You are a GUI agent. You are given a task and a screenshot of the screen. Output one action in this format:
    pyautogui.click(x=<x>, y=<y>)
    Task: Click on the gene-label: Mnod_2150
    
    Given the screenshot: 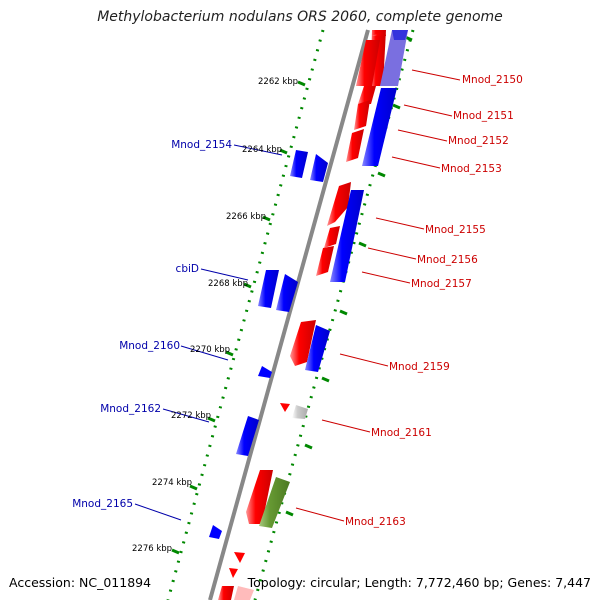 What is the action you would take?
    pyautogui.click(x=492, y=80)
    